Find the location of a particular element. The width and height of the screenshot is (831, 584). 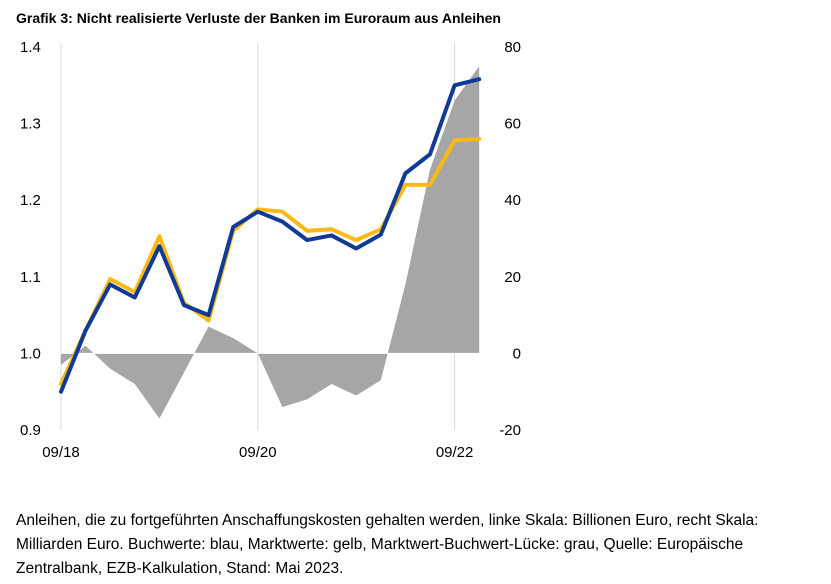

left-tick-label: 1.1 is located at coordinates (30, 277).